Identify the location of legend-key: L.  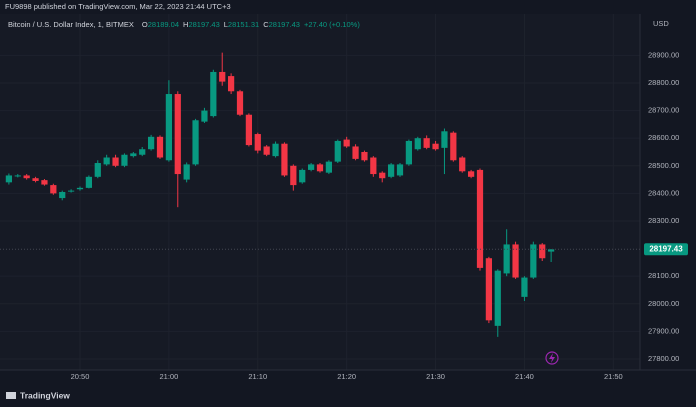
(226, 24).